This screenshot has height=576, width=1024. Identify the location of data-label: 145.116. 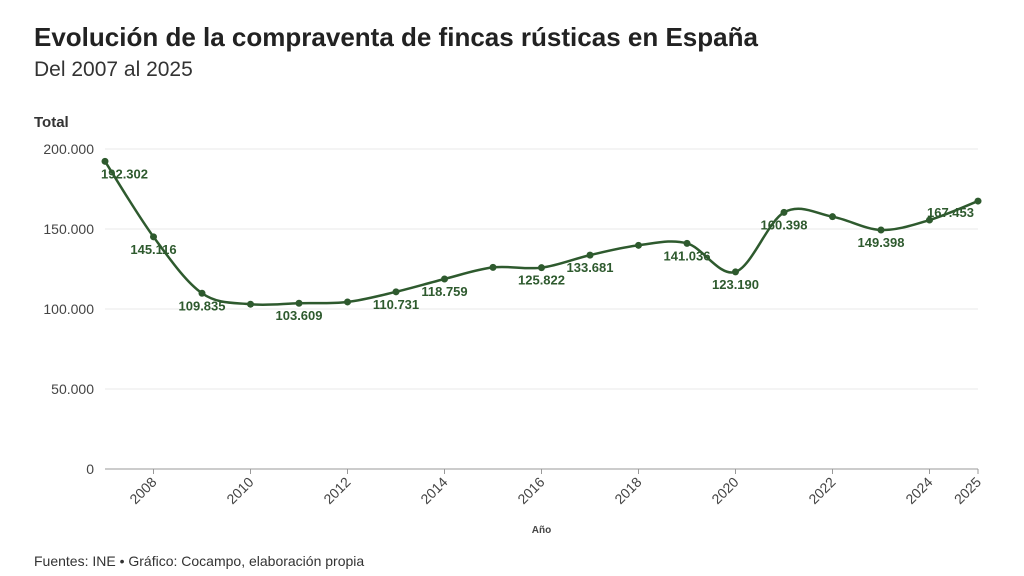
(153, 249).